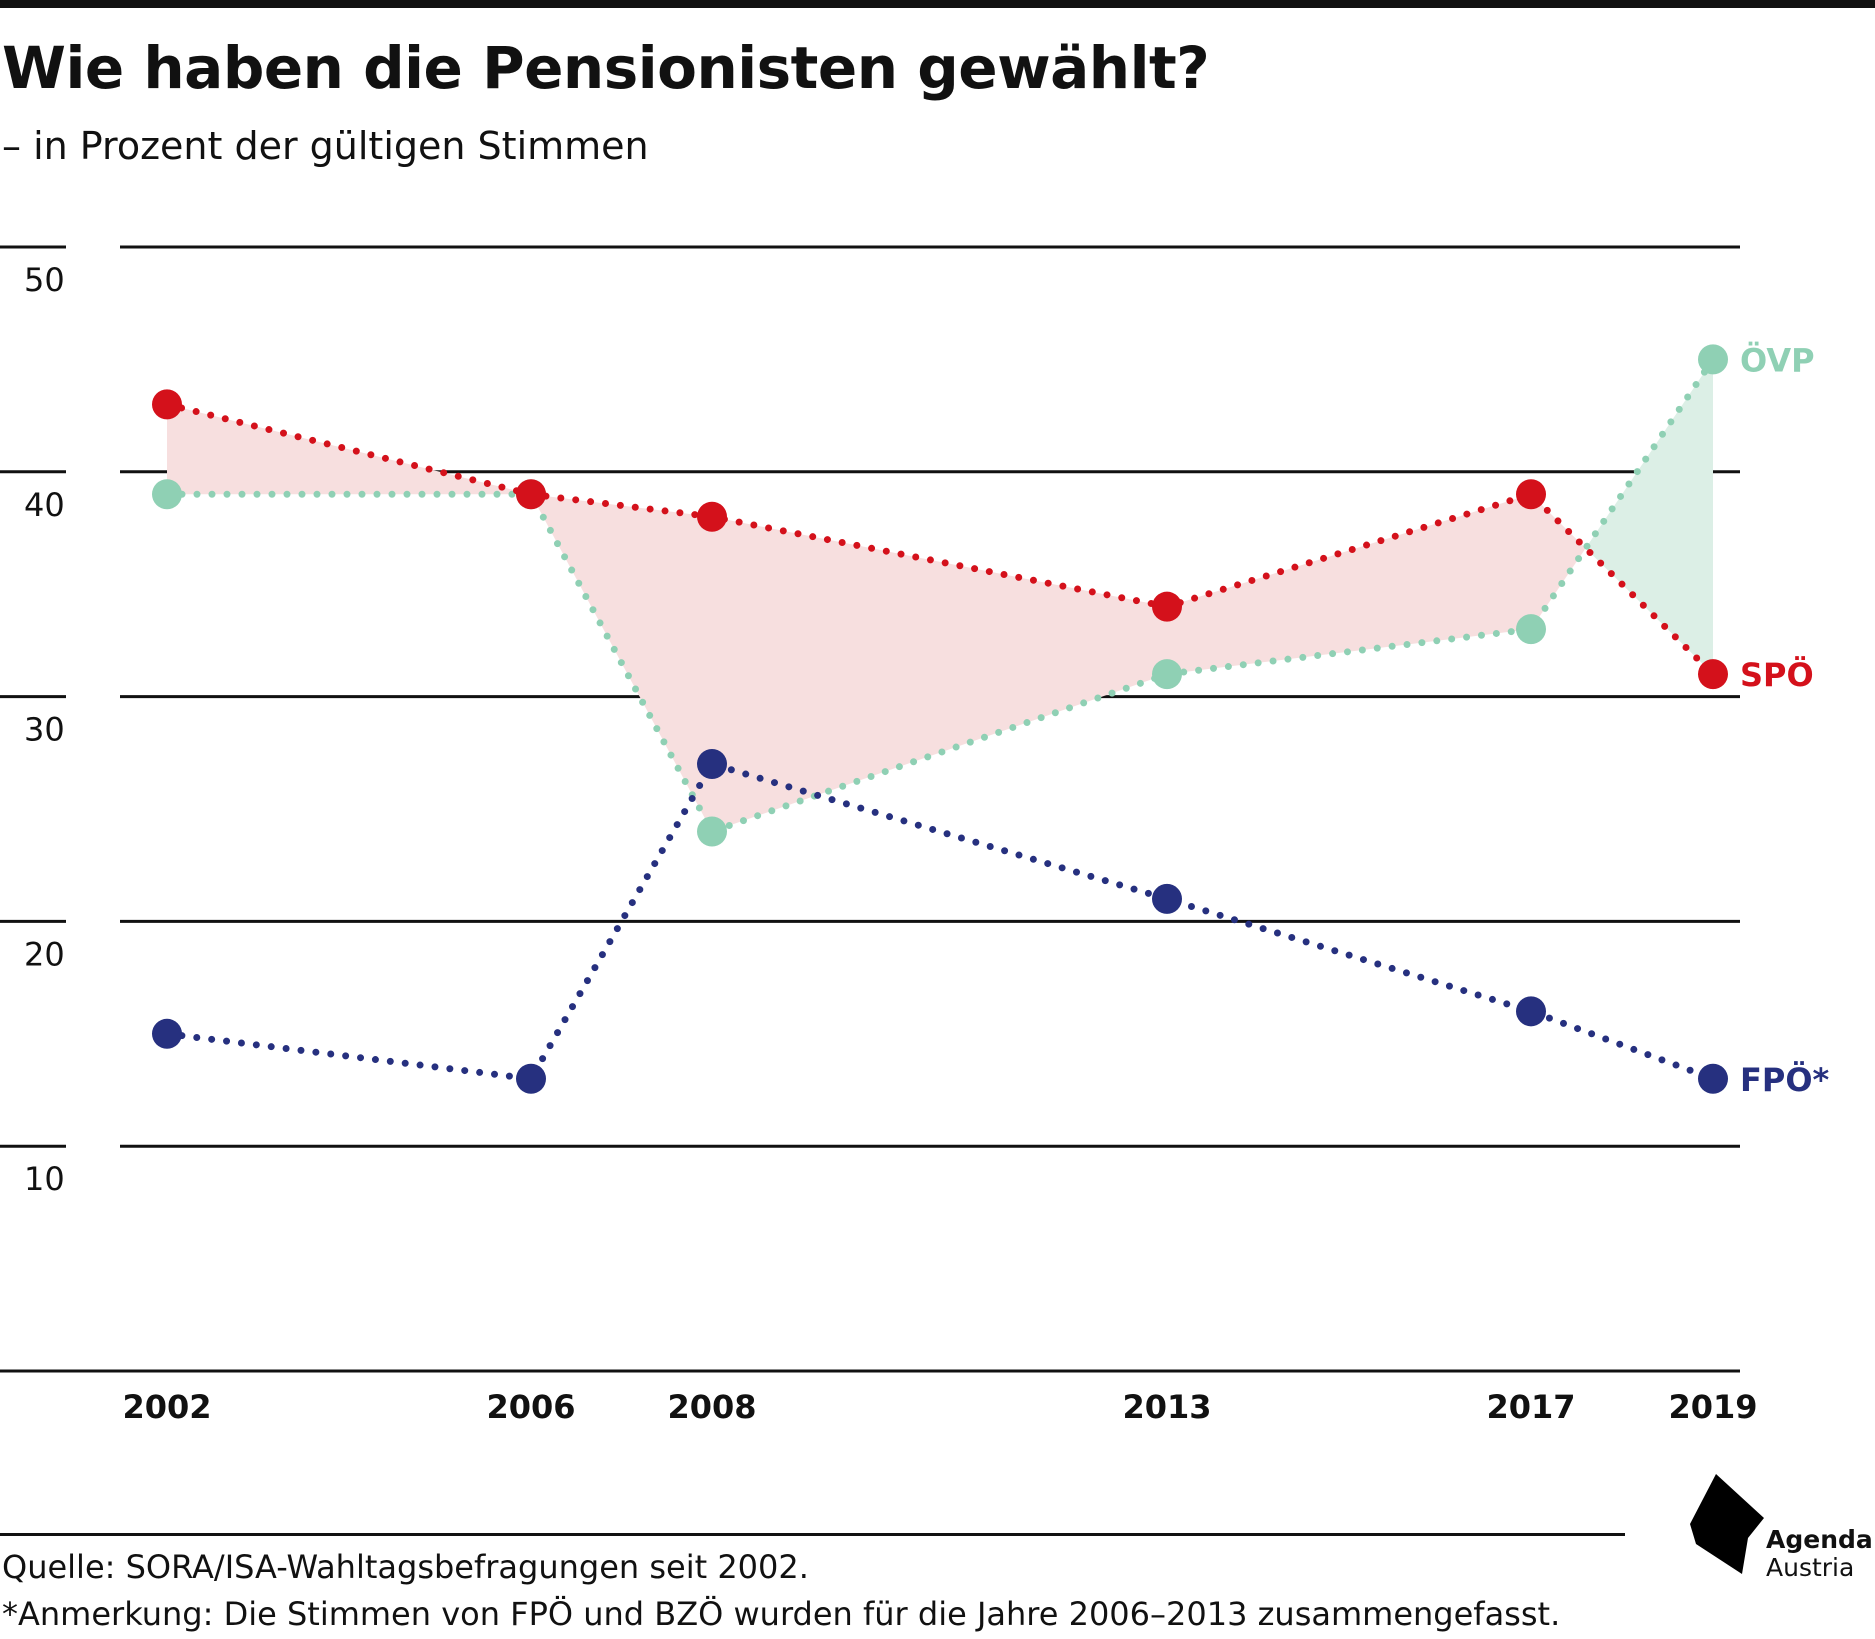  What do you see at coordinates (530, 1404) in the screenshot?
I see `x-tick-label: 2006` at bounding box center [530, 1404].